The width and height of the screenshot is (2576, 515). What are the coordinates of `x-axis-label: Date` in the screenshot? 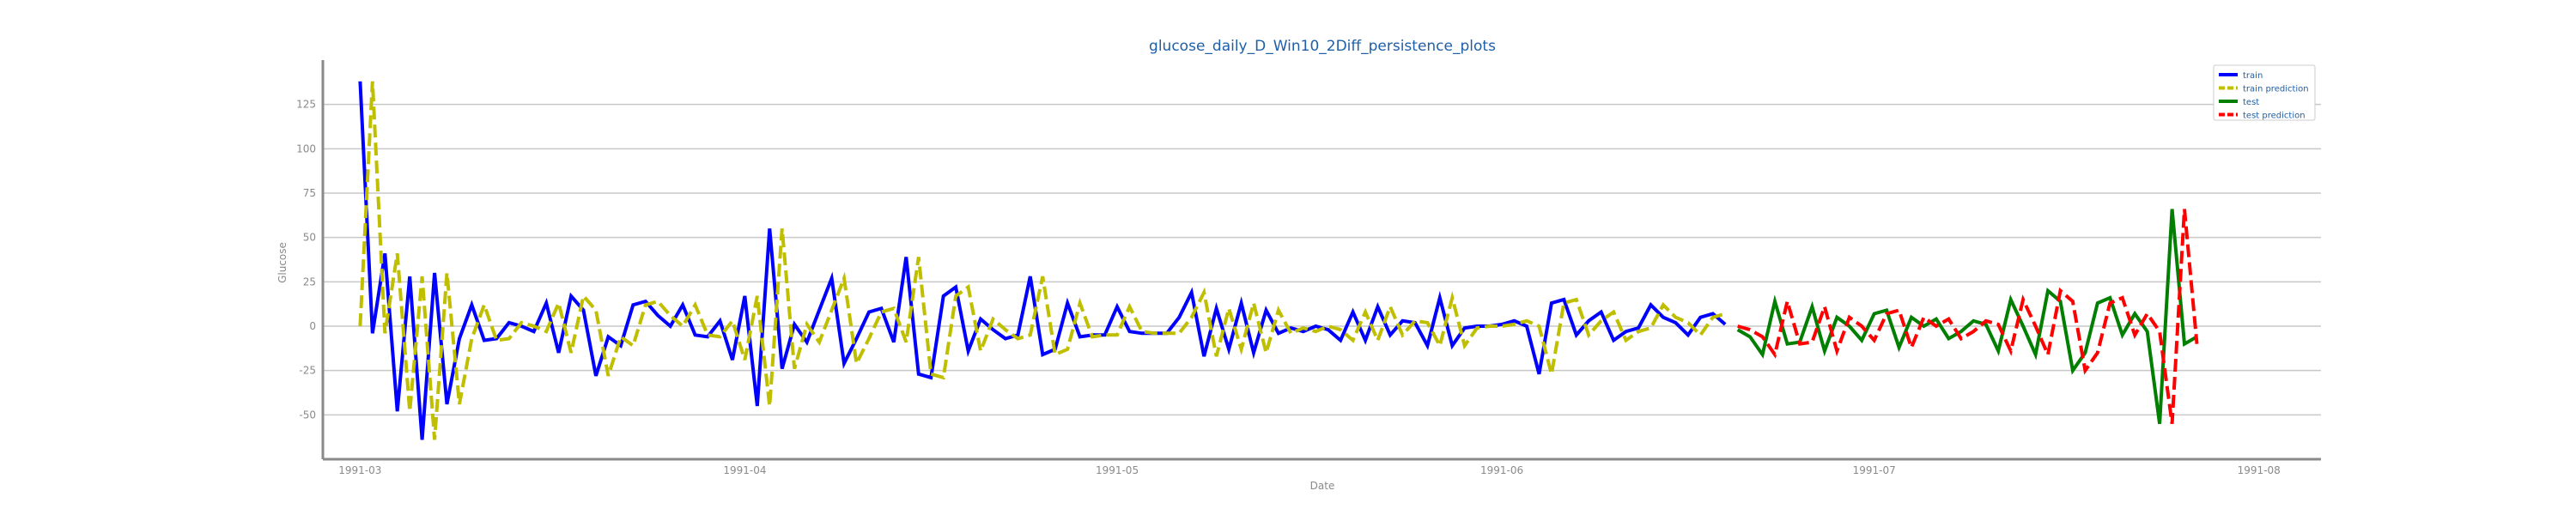 It's located at (1323, 486).